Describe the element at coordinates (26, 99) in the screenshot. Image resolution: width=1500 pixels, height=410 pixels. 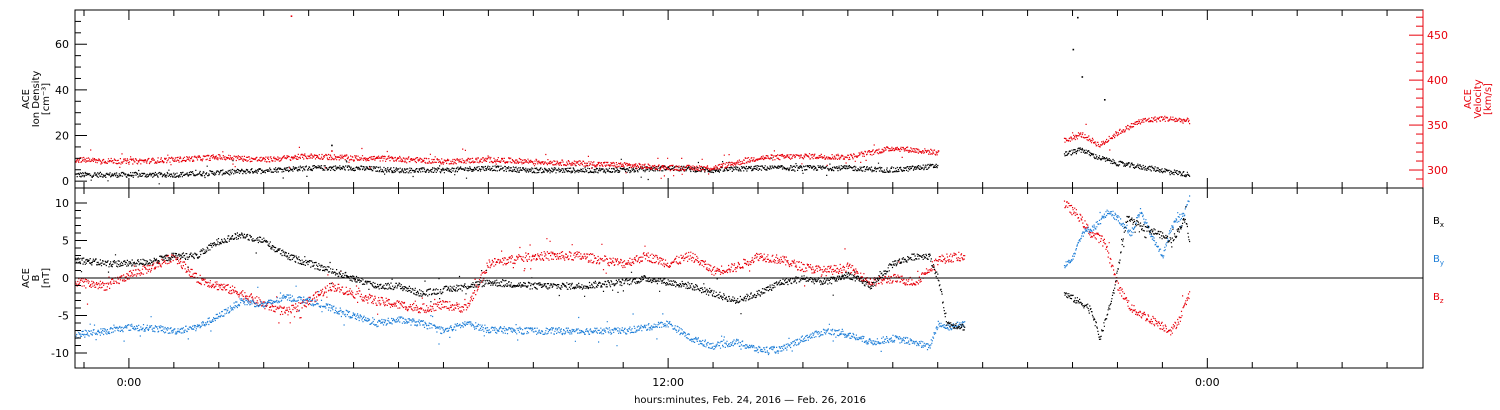
I see `density-axis-title-line: ACE` at that location.